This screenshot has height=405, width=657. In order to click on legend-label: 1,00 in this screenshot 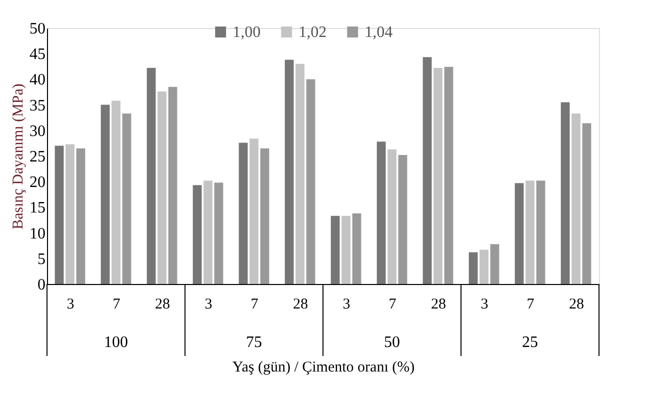, I will do `click(246, 32)`.